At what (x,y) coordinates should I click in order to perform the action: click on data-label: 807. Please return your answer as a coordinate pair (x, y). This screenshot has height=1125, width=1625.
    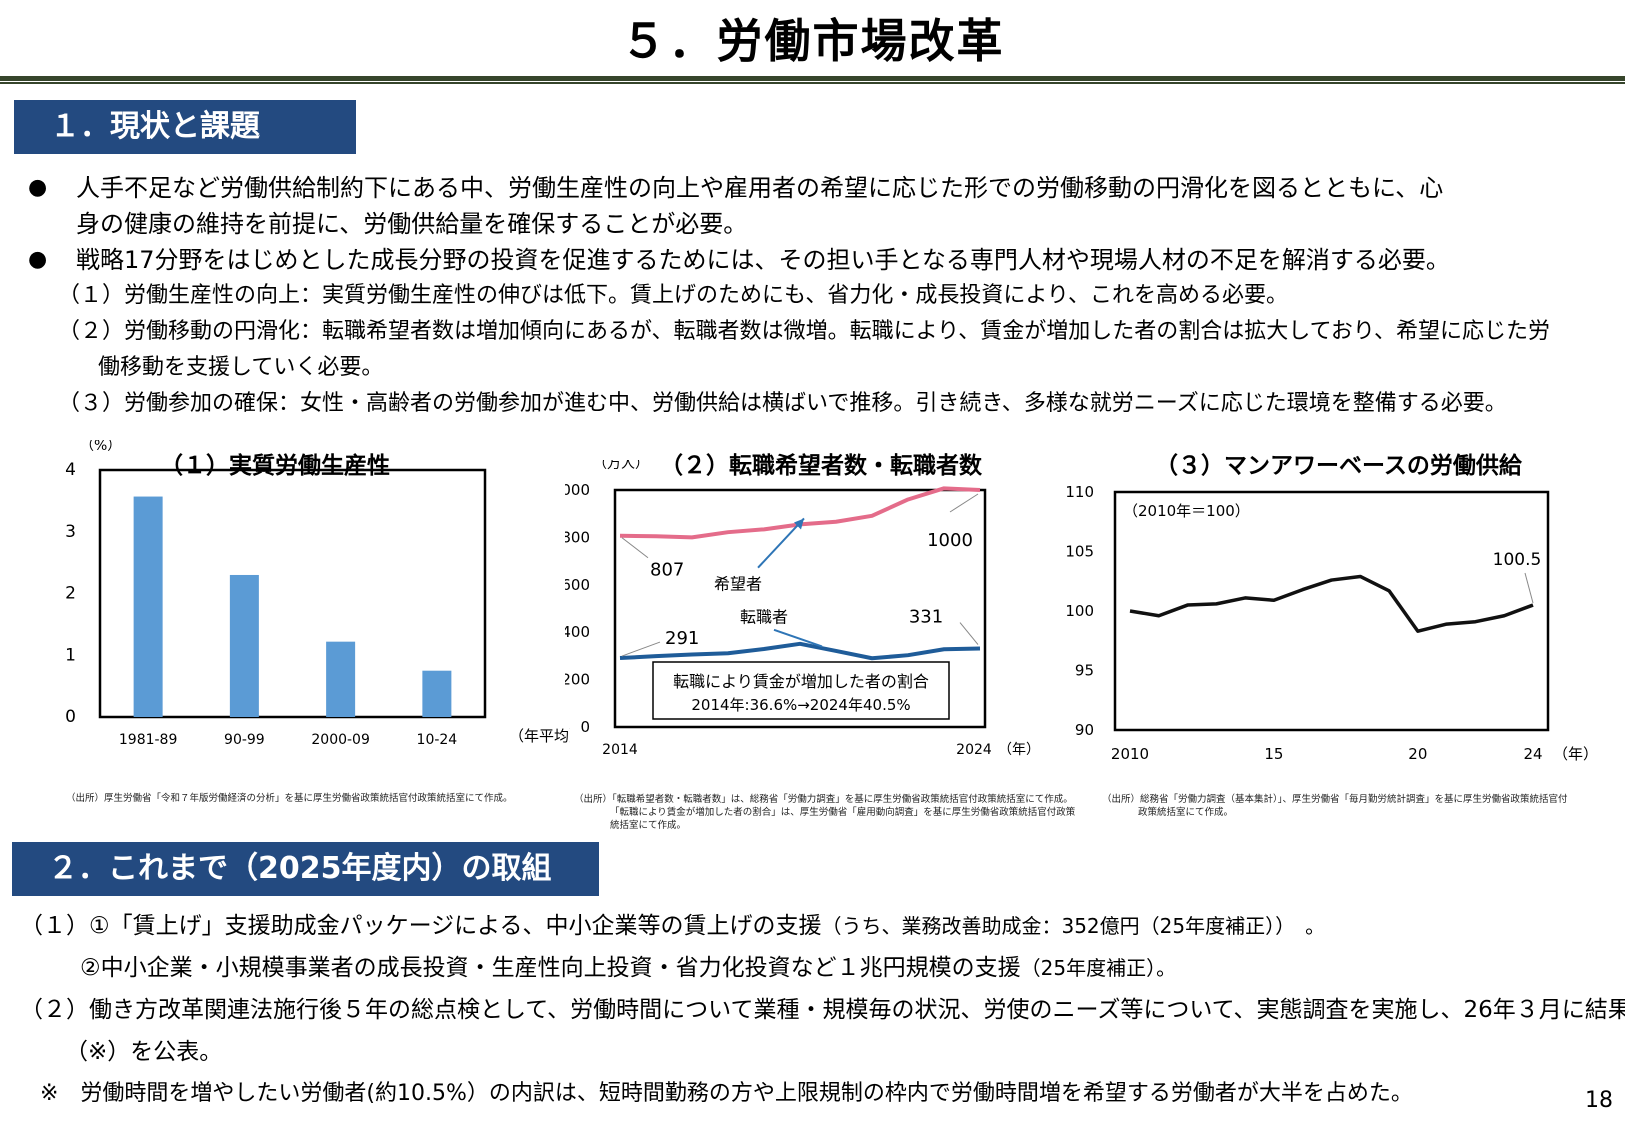
    Looking at the image, I should click on (667, 570).